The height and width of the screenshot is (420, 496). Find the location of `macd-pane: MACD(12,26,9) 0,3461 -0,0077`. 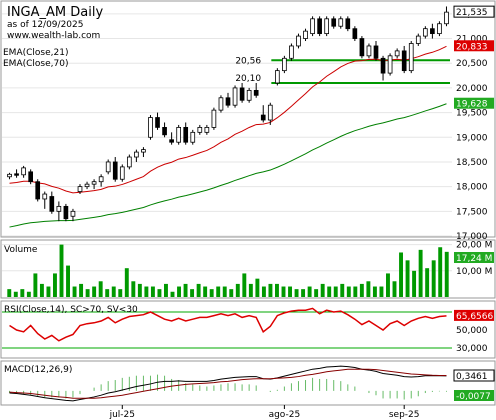

macd-pane: MACD(12,26,9) 0,3461 -0,0077 is located at coordinates (248, 383).